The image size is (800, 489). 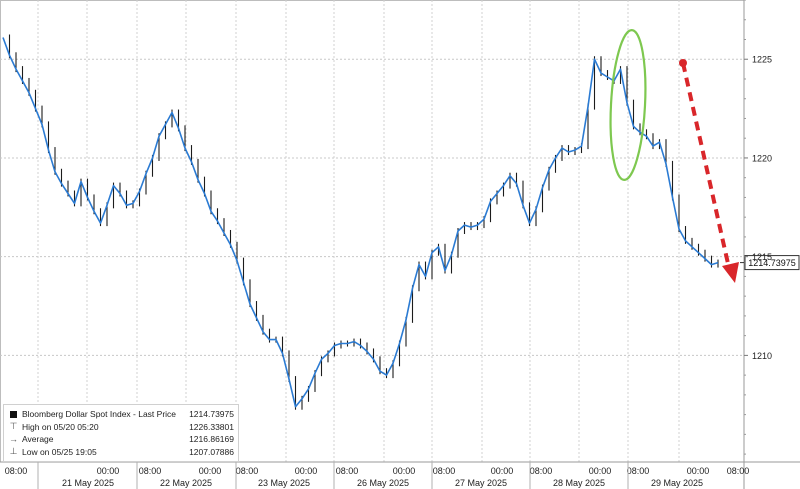 What do you see at coordinates (121, 452) in the screenshot?
I see `legend-item-low: ⊥ Low on 05/25 19:05 1207.07886` at bounding box center [121, 452].